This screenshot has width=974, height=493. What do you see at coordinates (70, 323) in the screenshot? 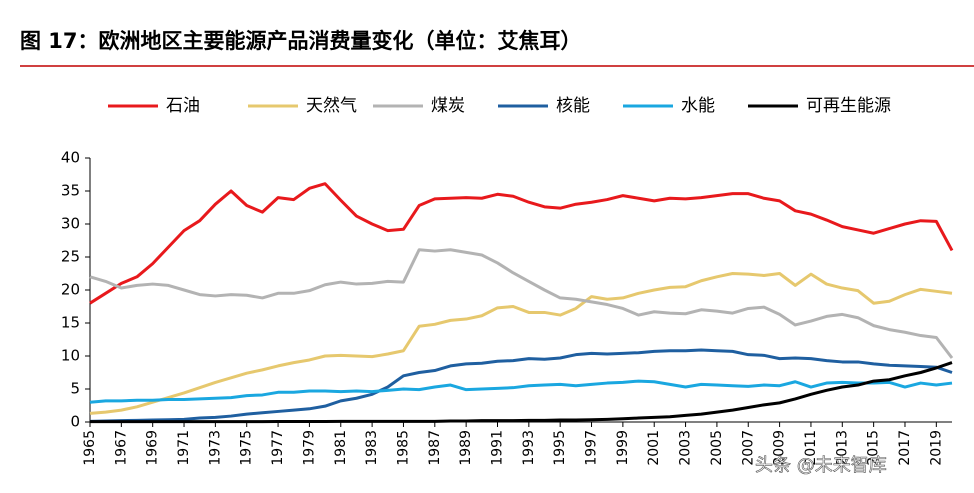
I see `y-tick-label: 15` at bounding box center [70, 323].